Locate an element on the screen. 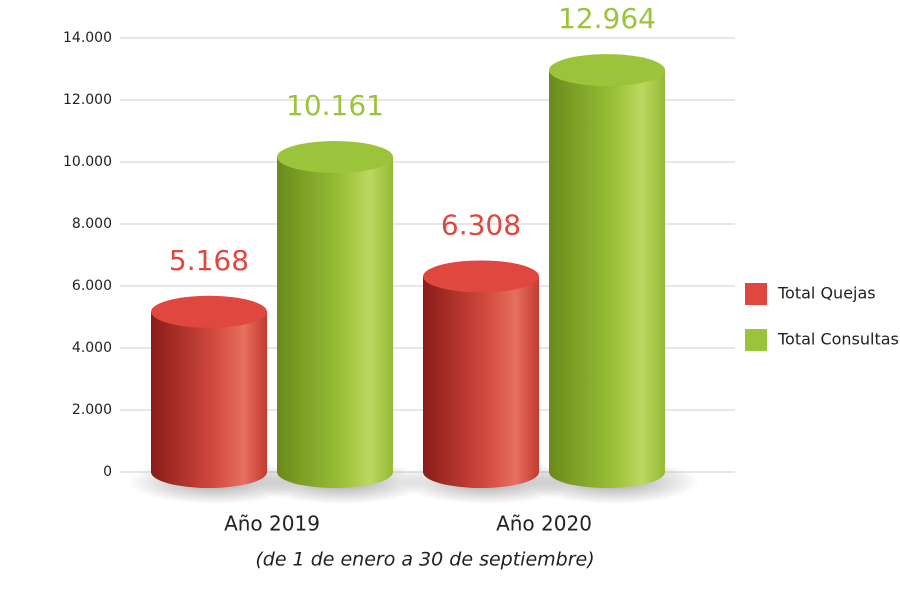 The width and height of the screenshot is (900, 611). y-tick-label: 8.000 is located at coordinates (92, 224).